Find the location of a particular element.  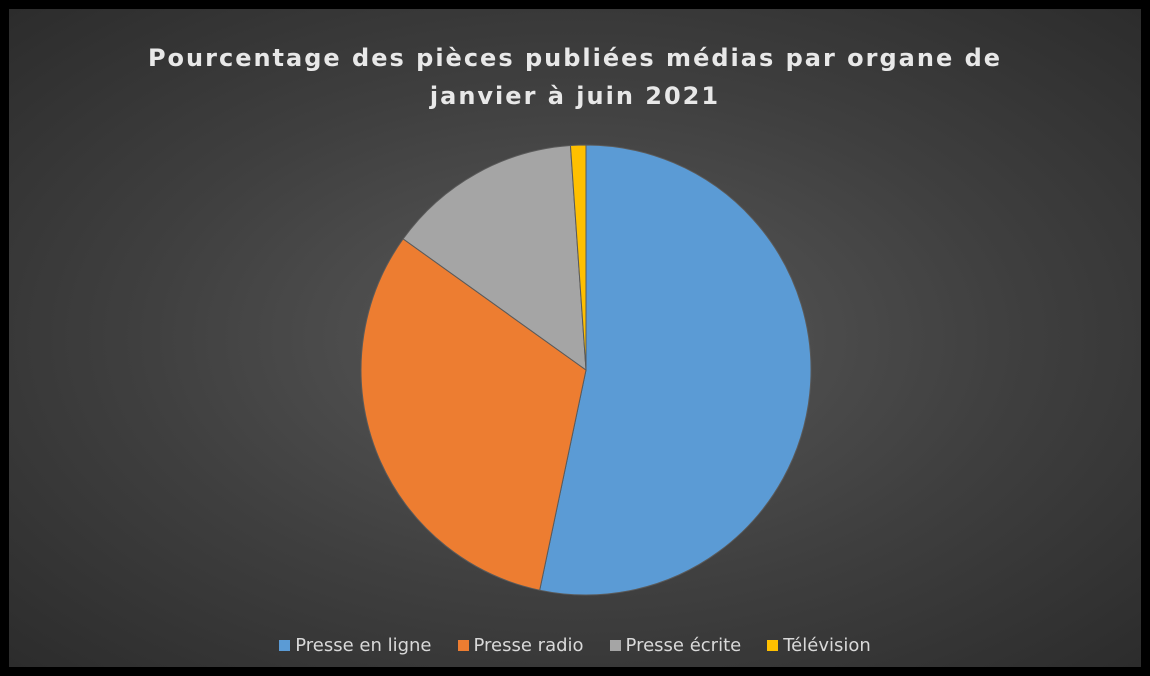

legend-item: Presse en ligne is located at coordinates (355, 645).